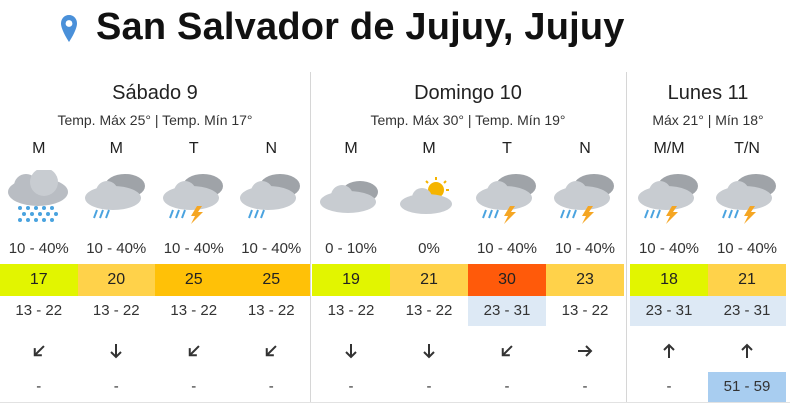 The image size is (790, 409). Describe the element at coordinates (155, 93) in the screenshot. I see `day-name: Sábado 9` at that location.